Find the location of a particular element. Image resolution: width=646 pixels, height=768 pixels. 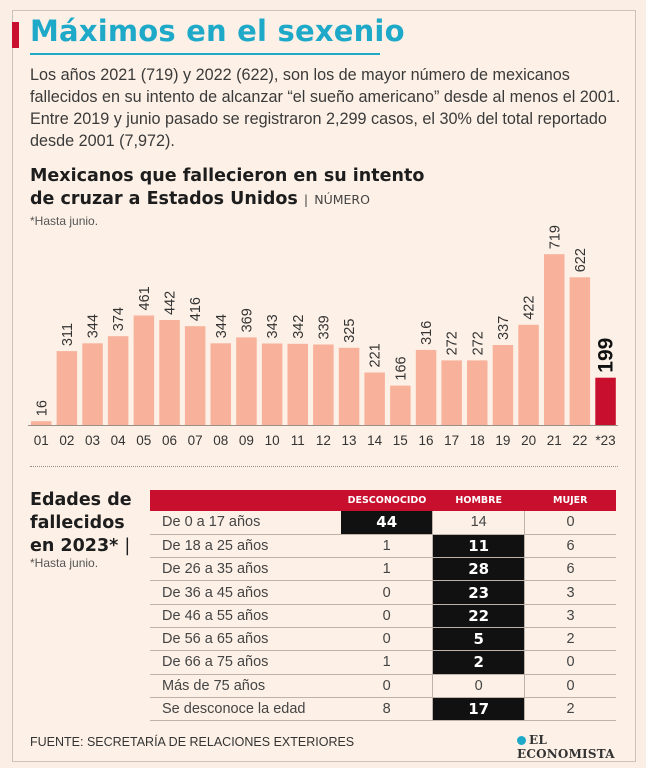

age-range-label: De 66 a 75 años is located at coordinates (246, 662).